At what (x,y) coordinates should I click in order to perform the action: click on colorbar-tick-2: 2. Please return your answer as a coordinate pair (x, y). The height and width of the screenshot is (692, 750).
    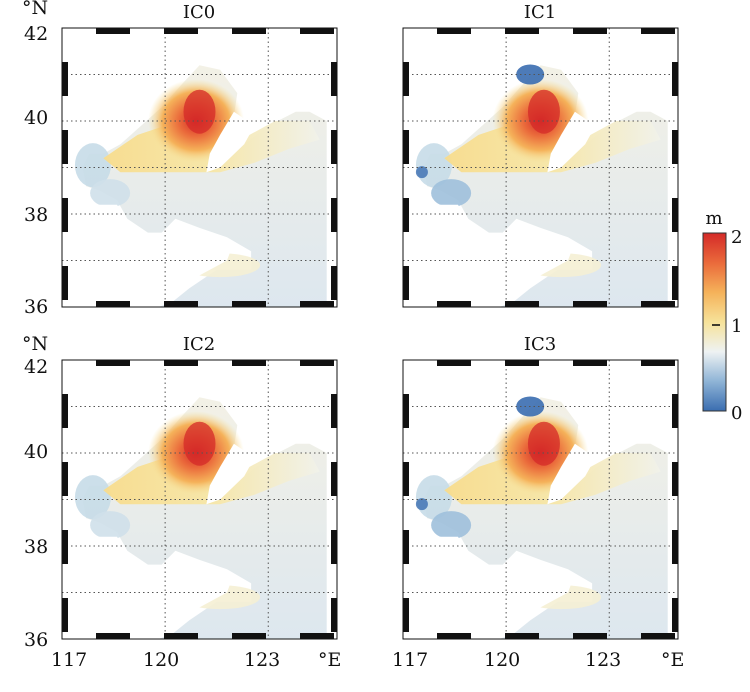
    Looking at the image, I should click on (736, 237).